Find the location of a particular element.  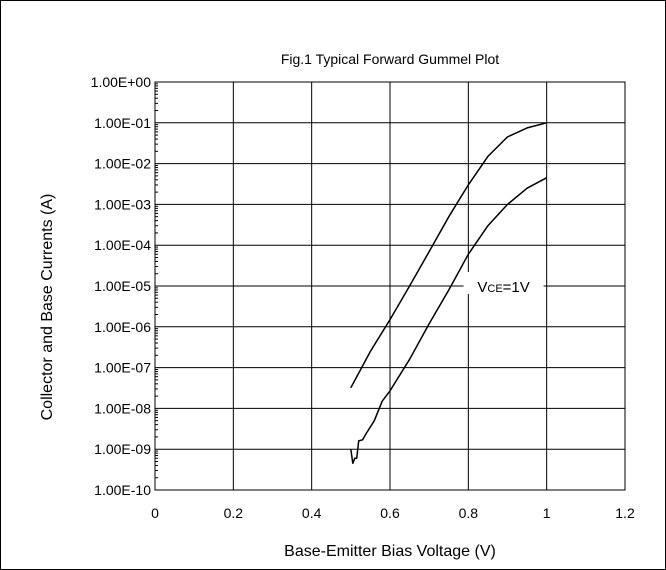

x-axis-label: Base-Emitter Bias Voltage (V) is located at coordinates (390, 551).